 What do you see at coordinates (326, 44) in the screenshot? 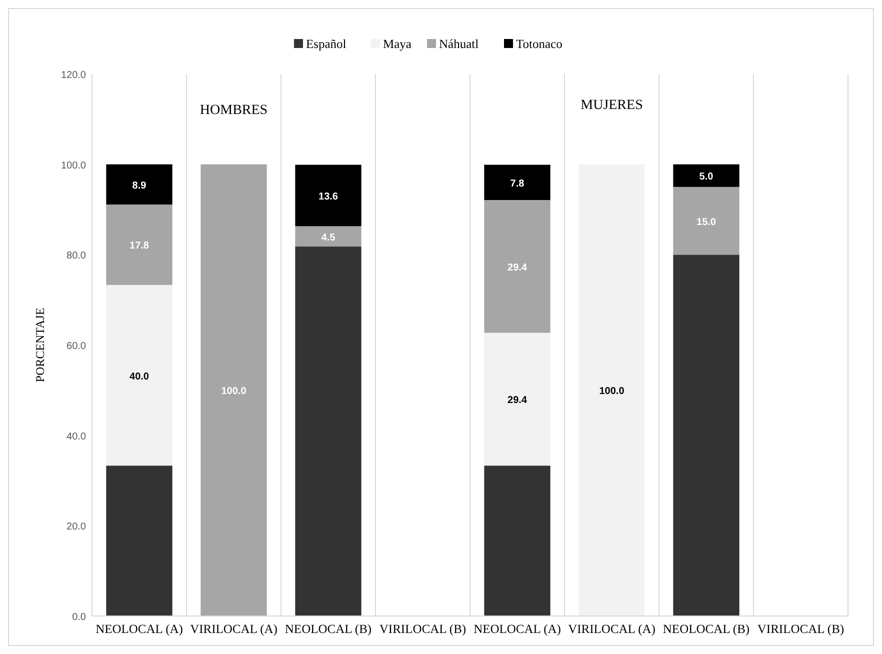
I see `legend-label: Español` at bounding box center [326, 44].